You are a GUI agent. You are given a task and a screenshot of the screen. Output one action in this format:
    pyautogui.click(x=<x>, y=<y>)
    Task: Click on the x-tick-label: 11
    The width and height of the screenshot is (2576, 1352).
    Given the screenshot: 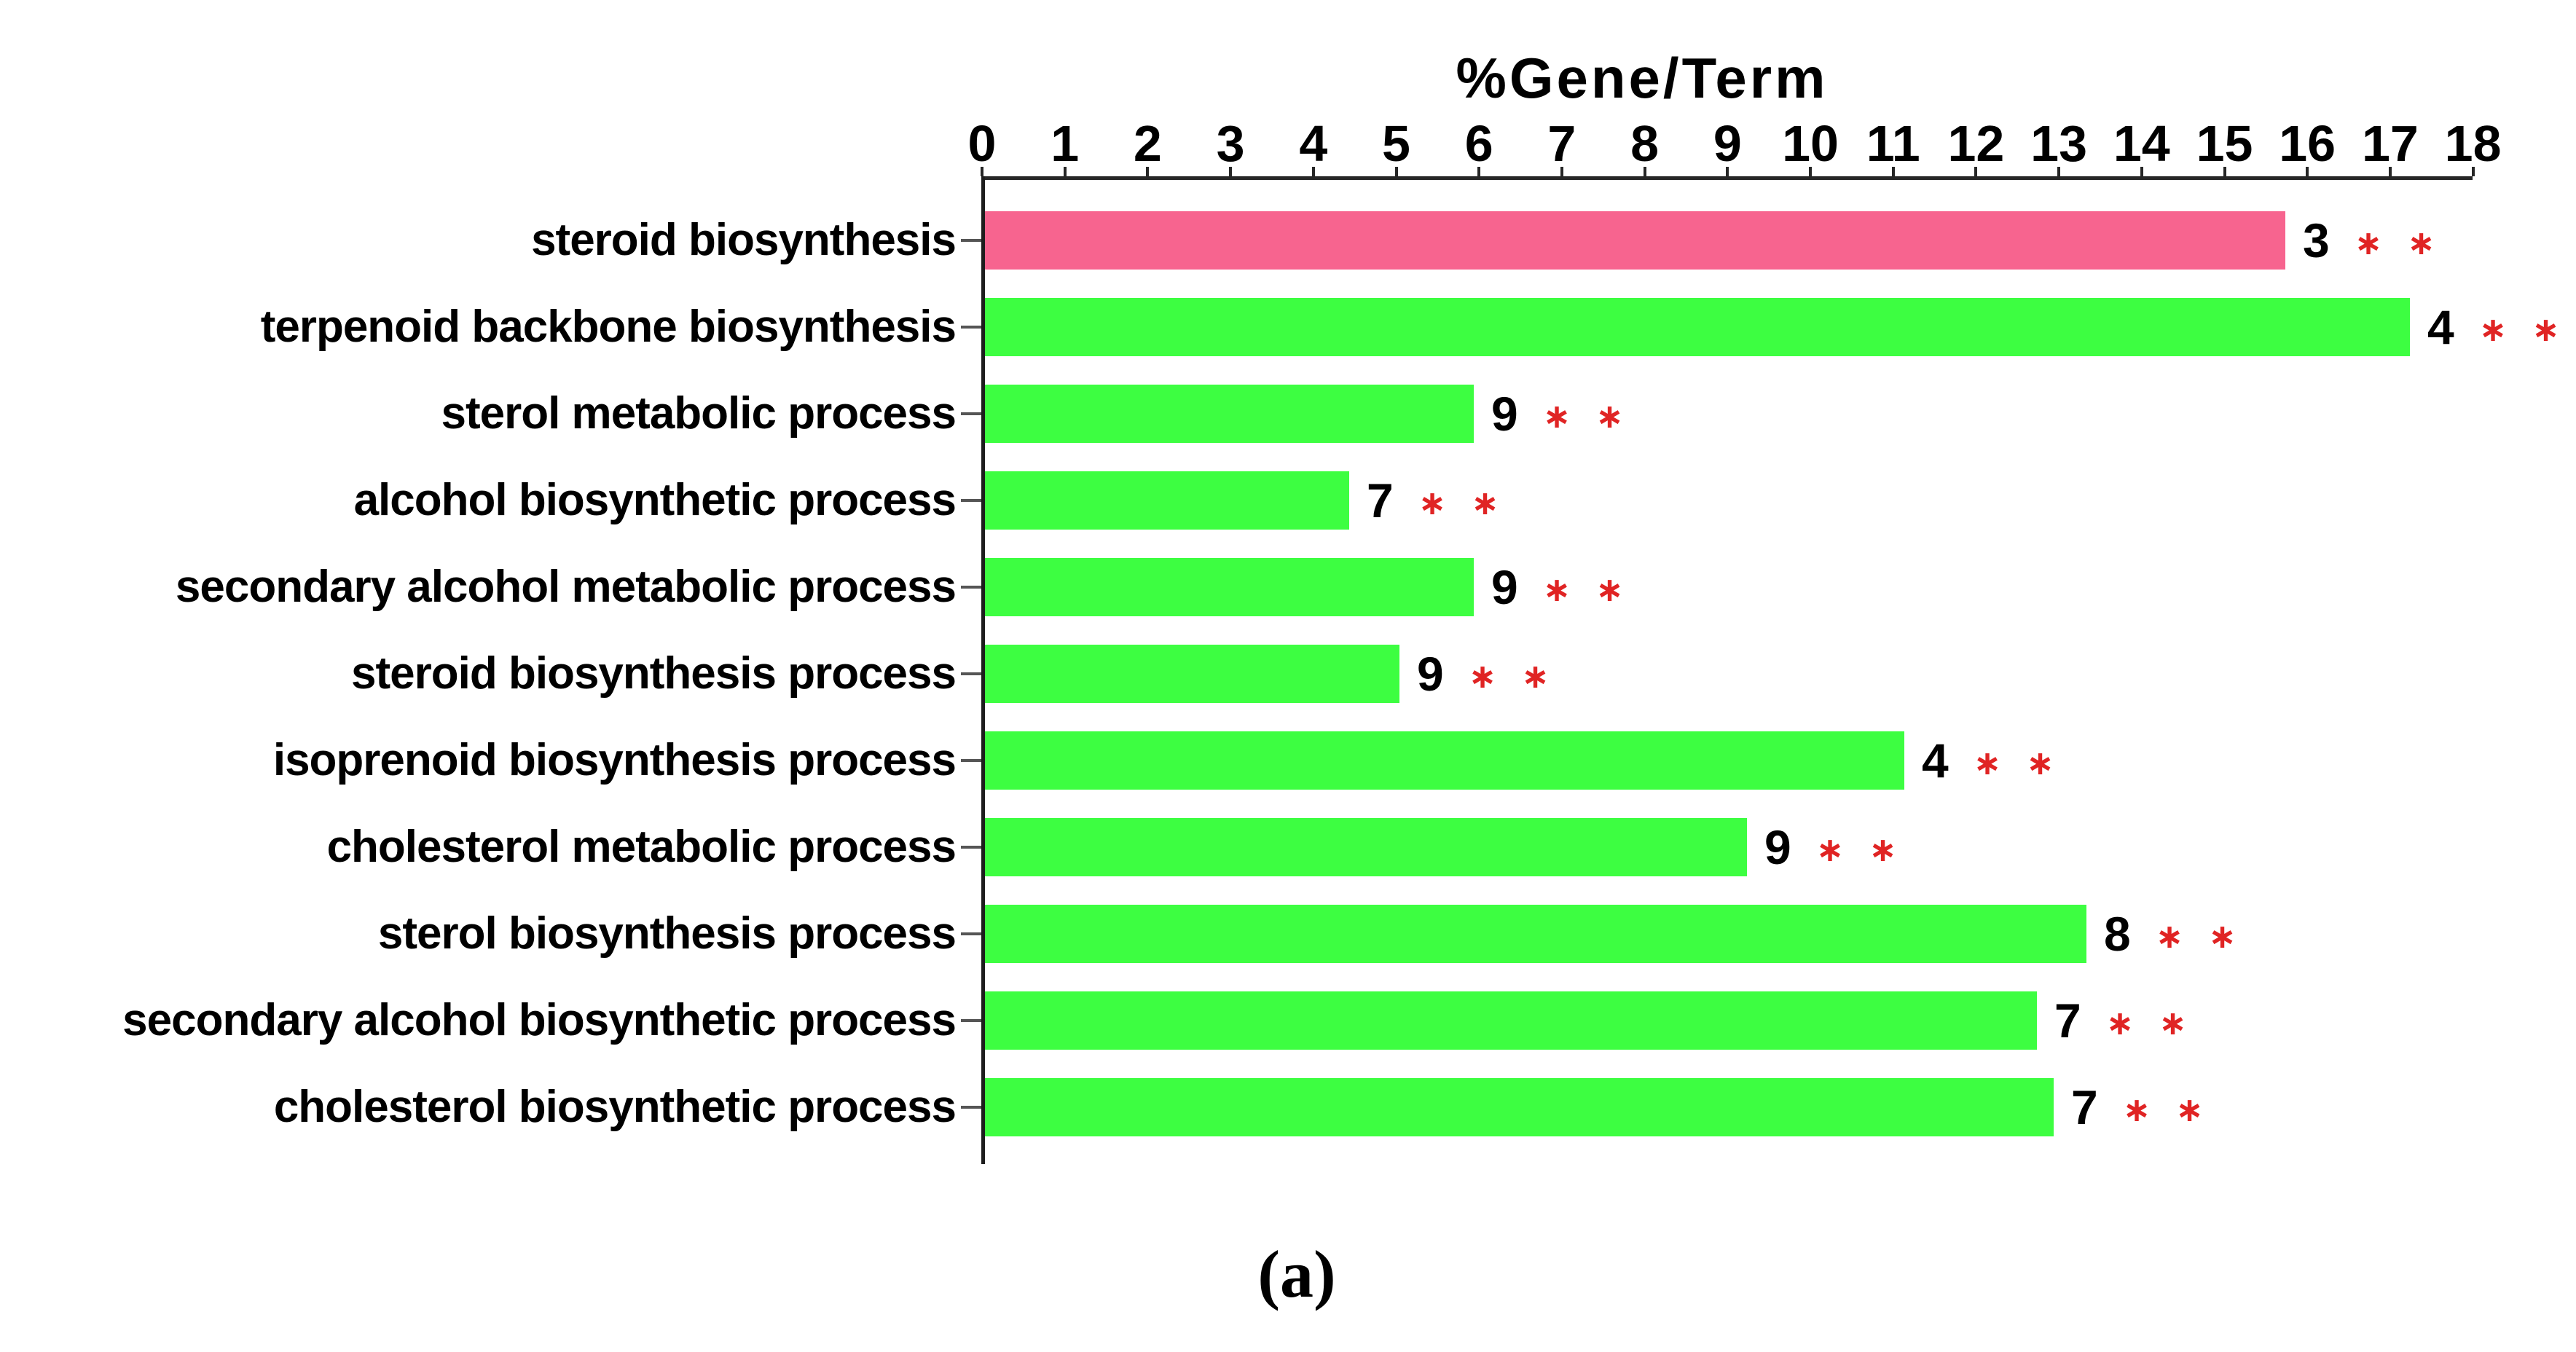 What is the action you would take?
    pyautogui.click(x=1893, y=143)
    